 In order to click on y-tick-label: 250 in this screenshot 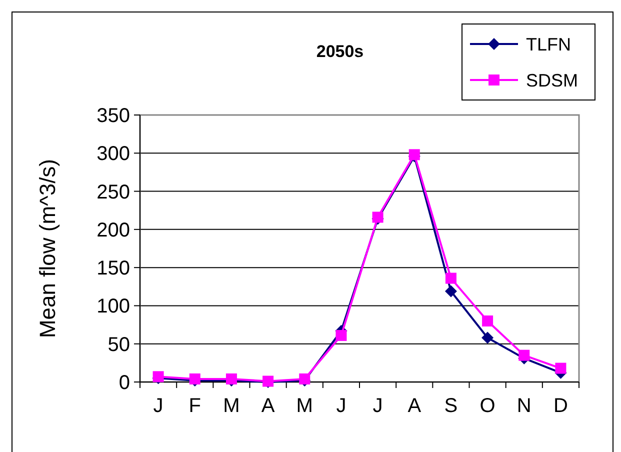, I will do `click(113, 192)`.